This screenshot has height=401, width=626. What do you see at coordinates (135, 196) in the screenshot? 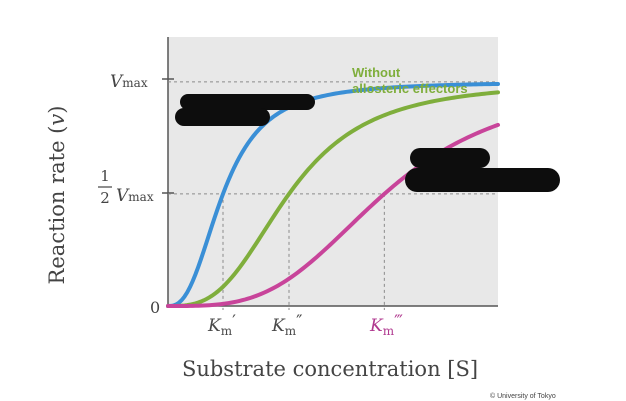
I see `svg-text: Vmax` at bounding box center [135, 196].